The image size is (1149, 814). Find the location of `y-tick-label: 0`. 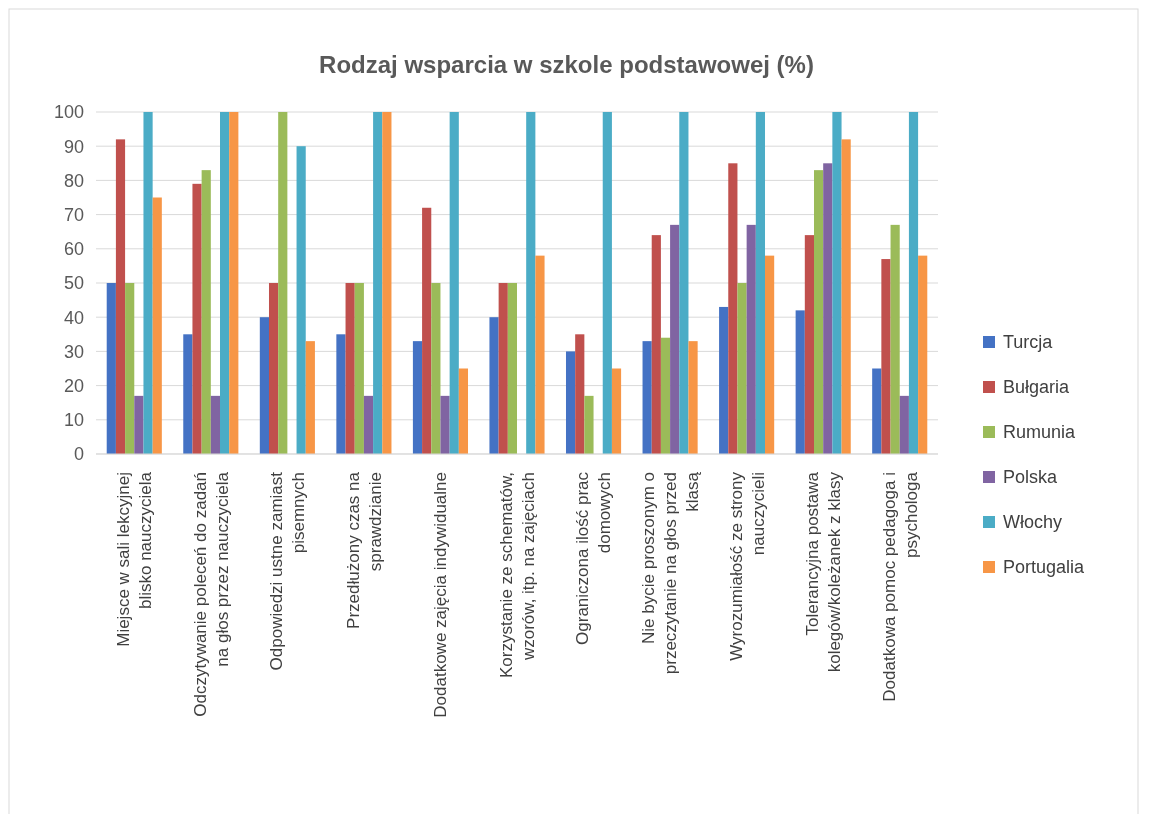

y-tick-label: 0 is located at coordinates (78, 454).